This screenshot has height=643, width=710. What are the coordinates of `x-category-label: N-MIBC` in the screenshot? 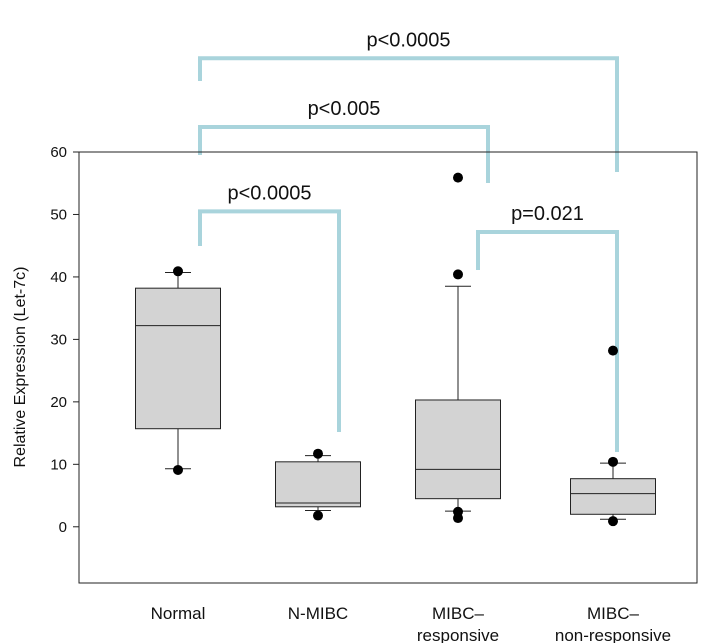 It's located at (318, 613).